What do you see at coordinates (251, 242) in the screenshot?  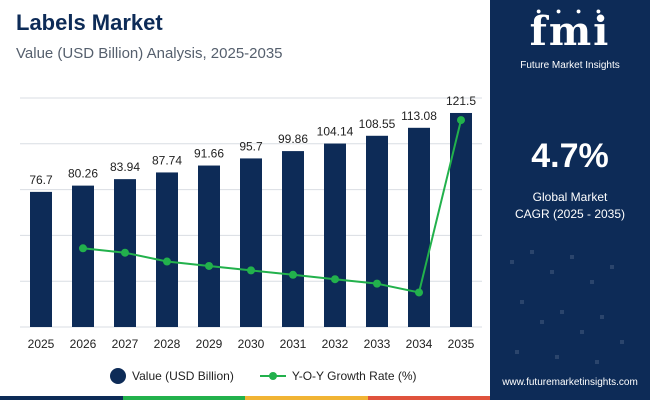 I see `bar-2030` at bounding box center [251, 242].